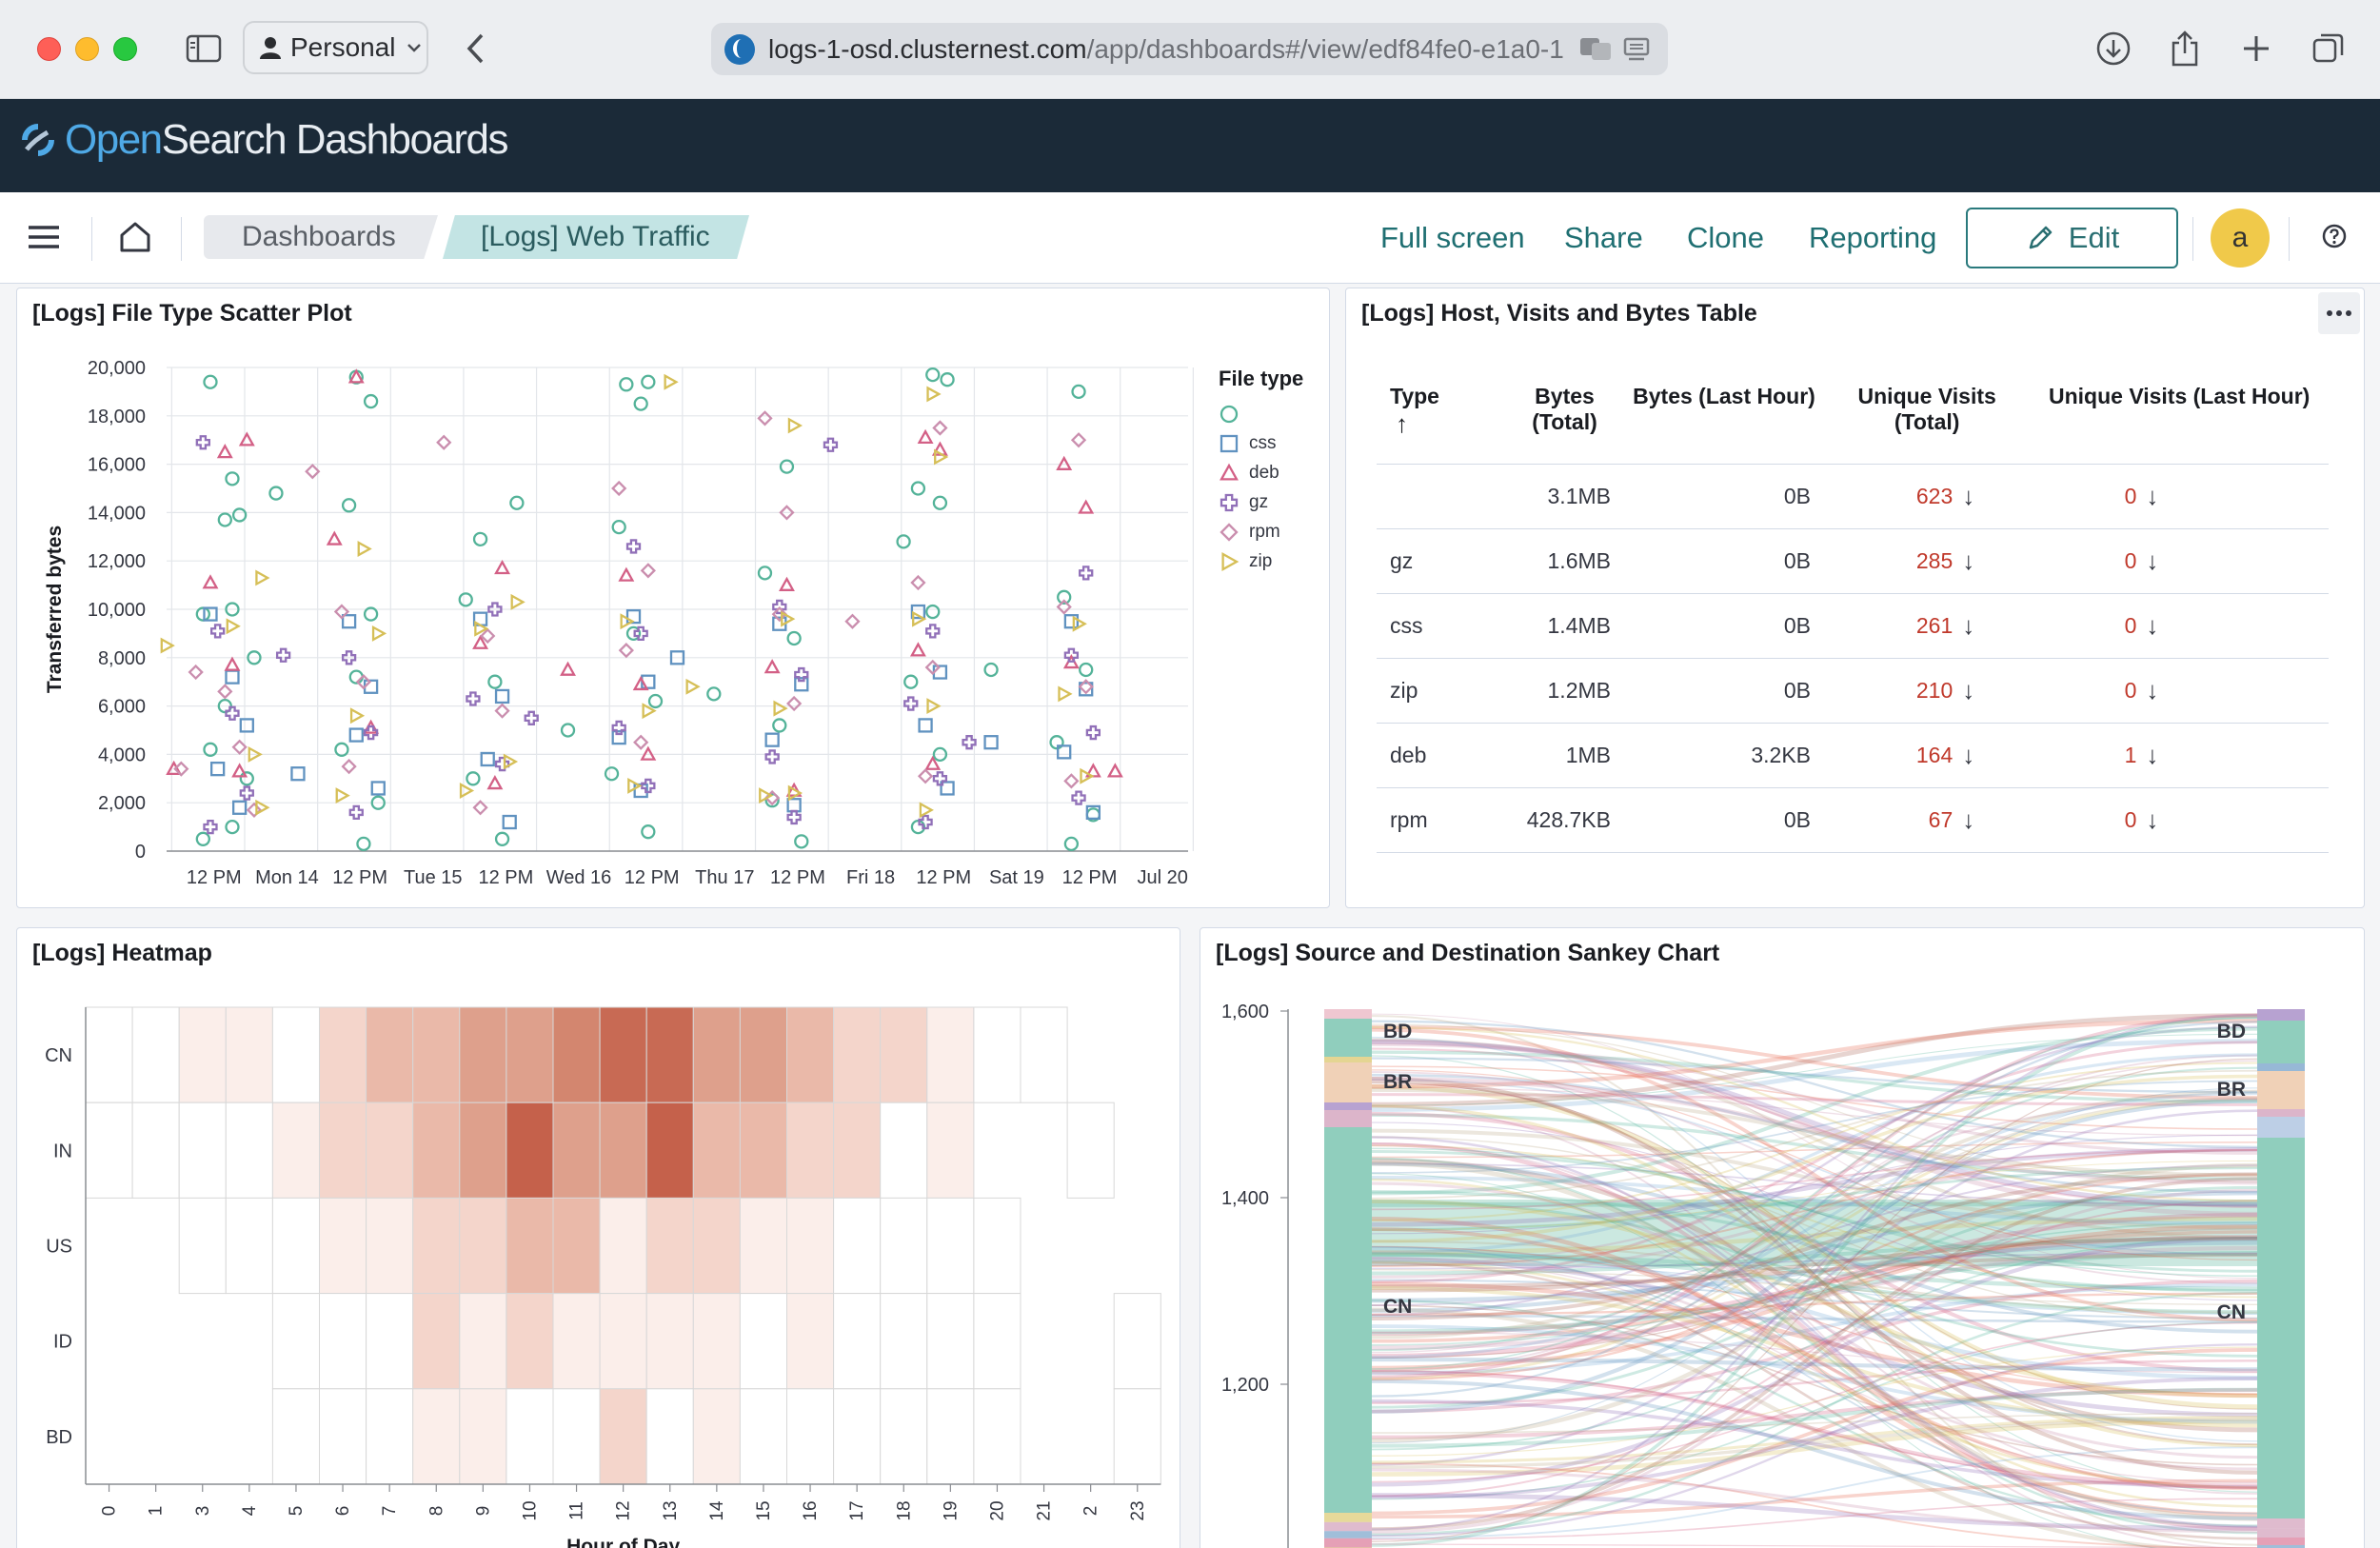  Describe the element at coordinates (1229, 414) in the screenshot. I see `circle-icon` at that location.